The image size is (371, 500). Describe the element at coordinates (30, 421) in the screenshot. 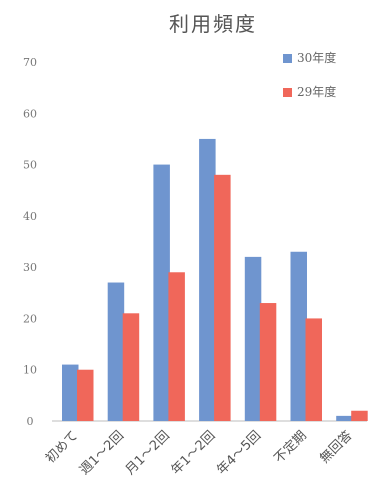

I see `y-tick-label: 0` at that location.